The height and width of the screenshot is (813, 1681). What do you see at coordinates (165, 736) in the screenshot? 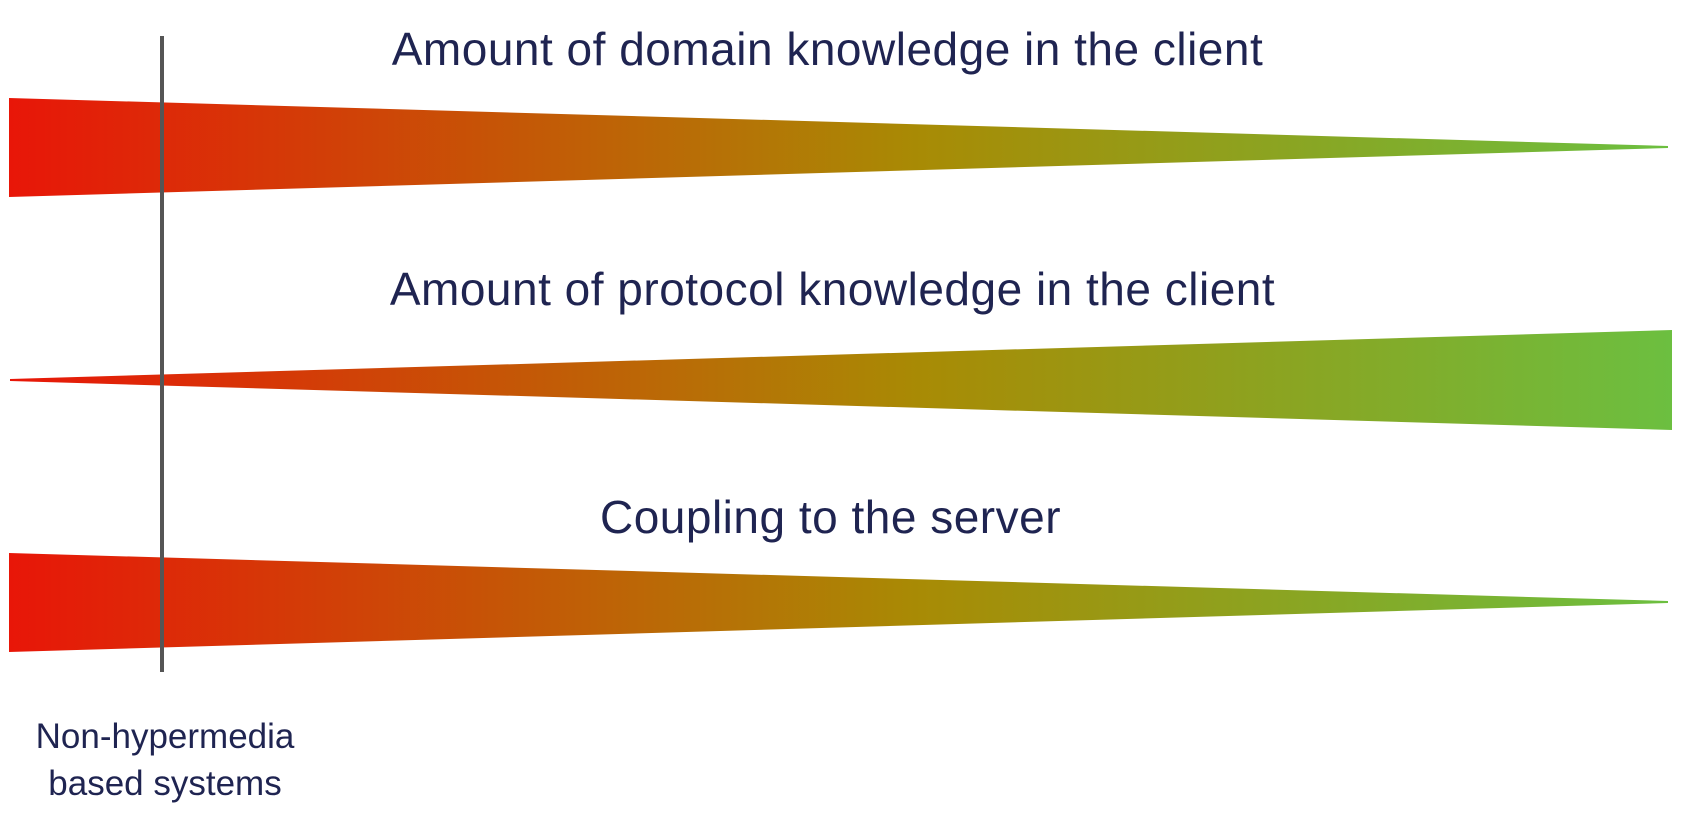
I see `non-hypermedia-label-line1: Non-hypermedia` at bounding box center [165, 736].